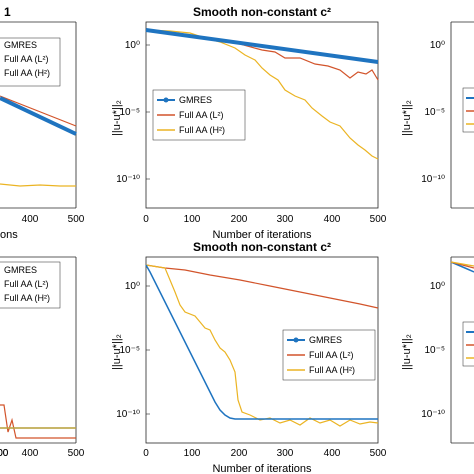 The width and height of the screenshot is (474, 474). I want to click on panel-right-top: ||u-u*||₂ 10⁰ 10⁻⁵ 10⁻¹⁰, so click(437, 115).